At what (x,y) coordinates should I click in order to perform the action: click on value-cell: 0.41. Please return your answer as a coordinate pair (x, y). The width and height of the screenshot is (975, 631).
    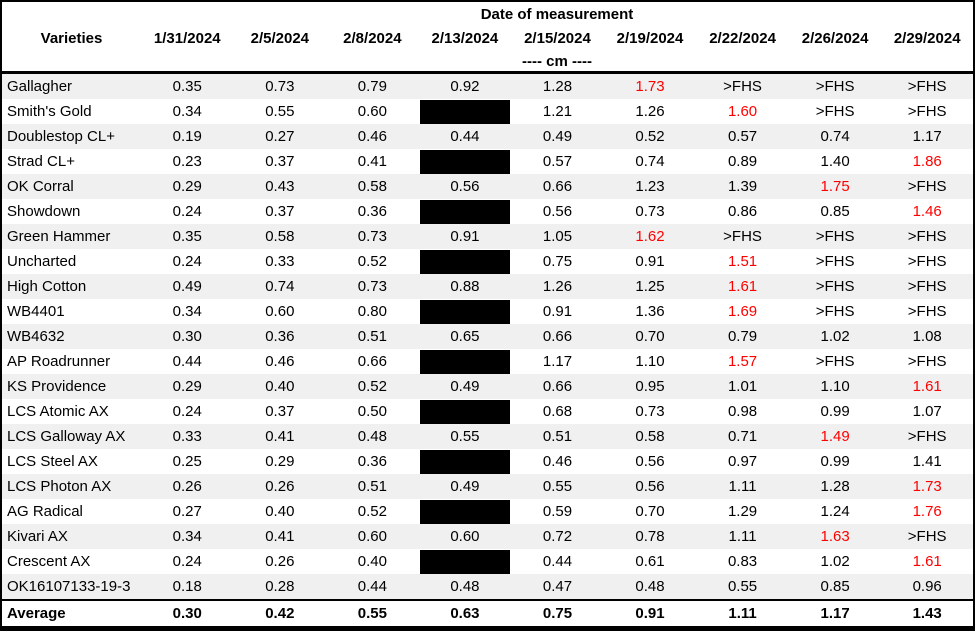
    Looking at the image, I should click on (372, 161).